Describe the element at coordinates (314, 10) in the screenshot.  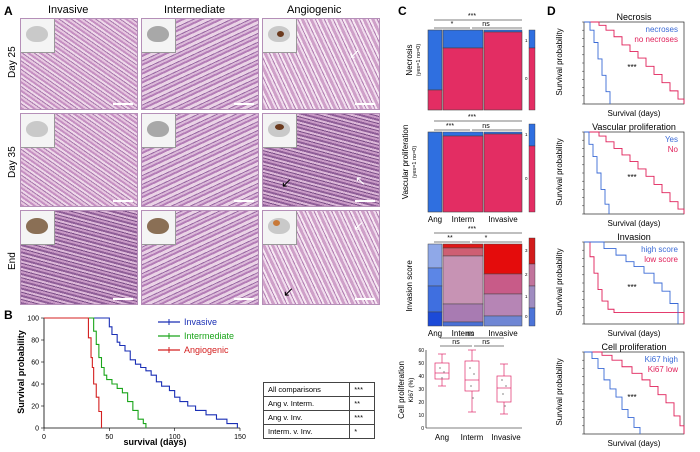
I see `col-header-angiogenic: Angiogenic` at that location.